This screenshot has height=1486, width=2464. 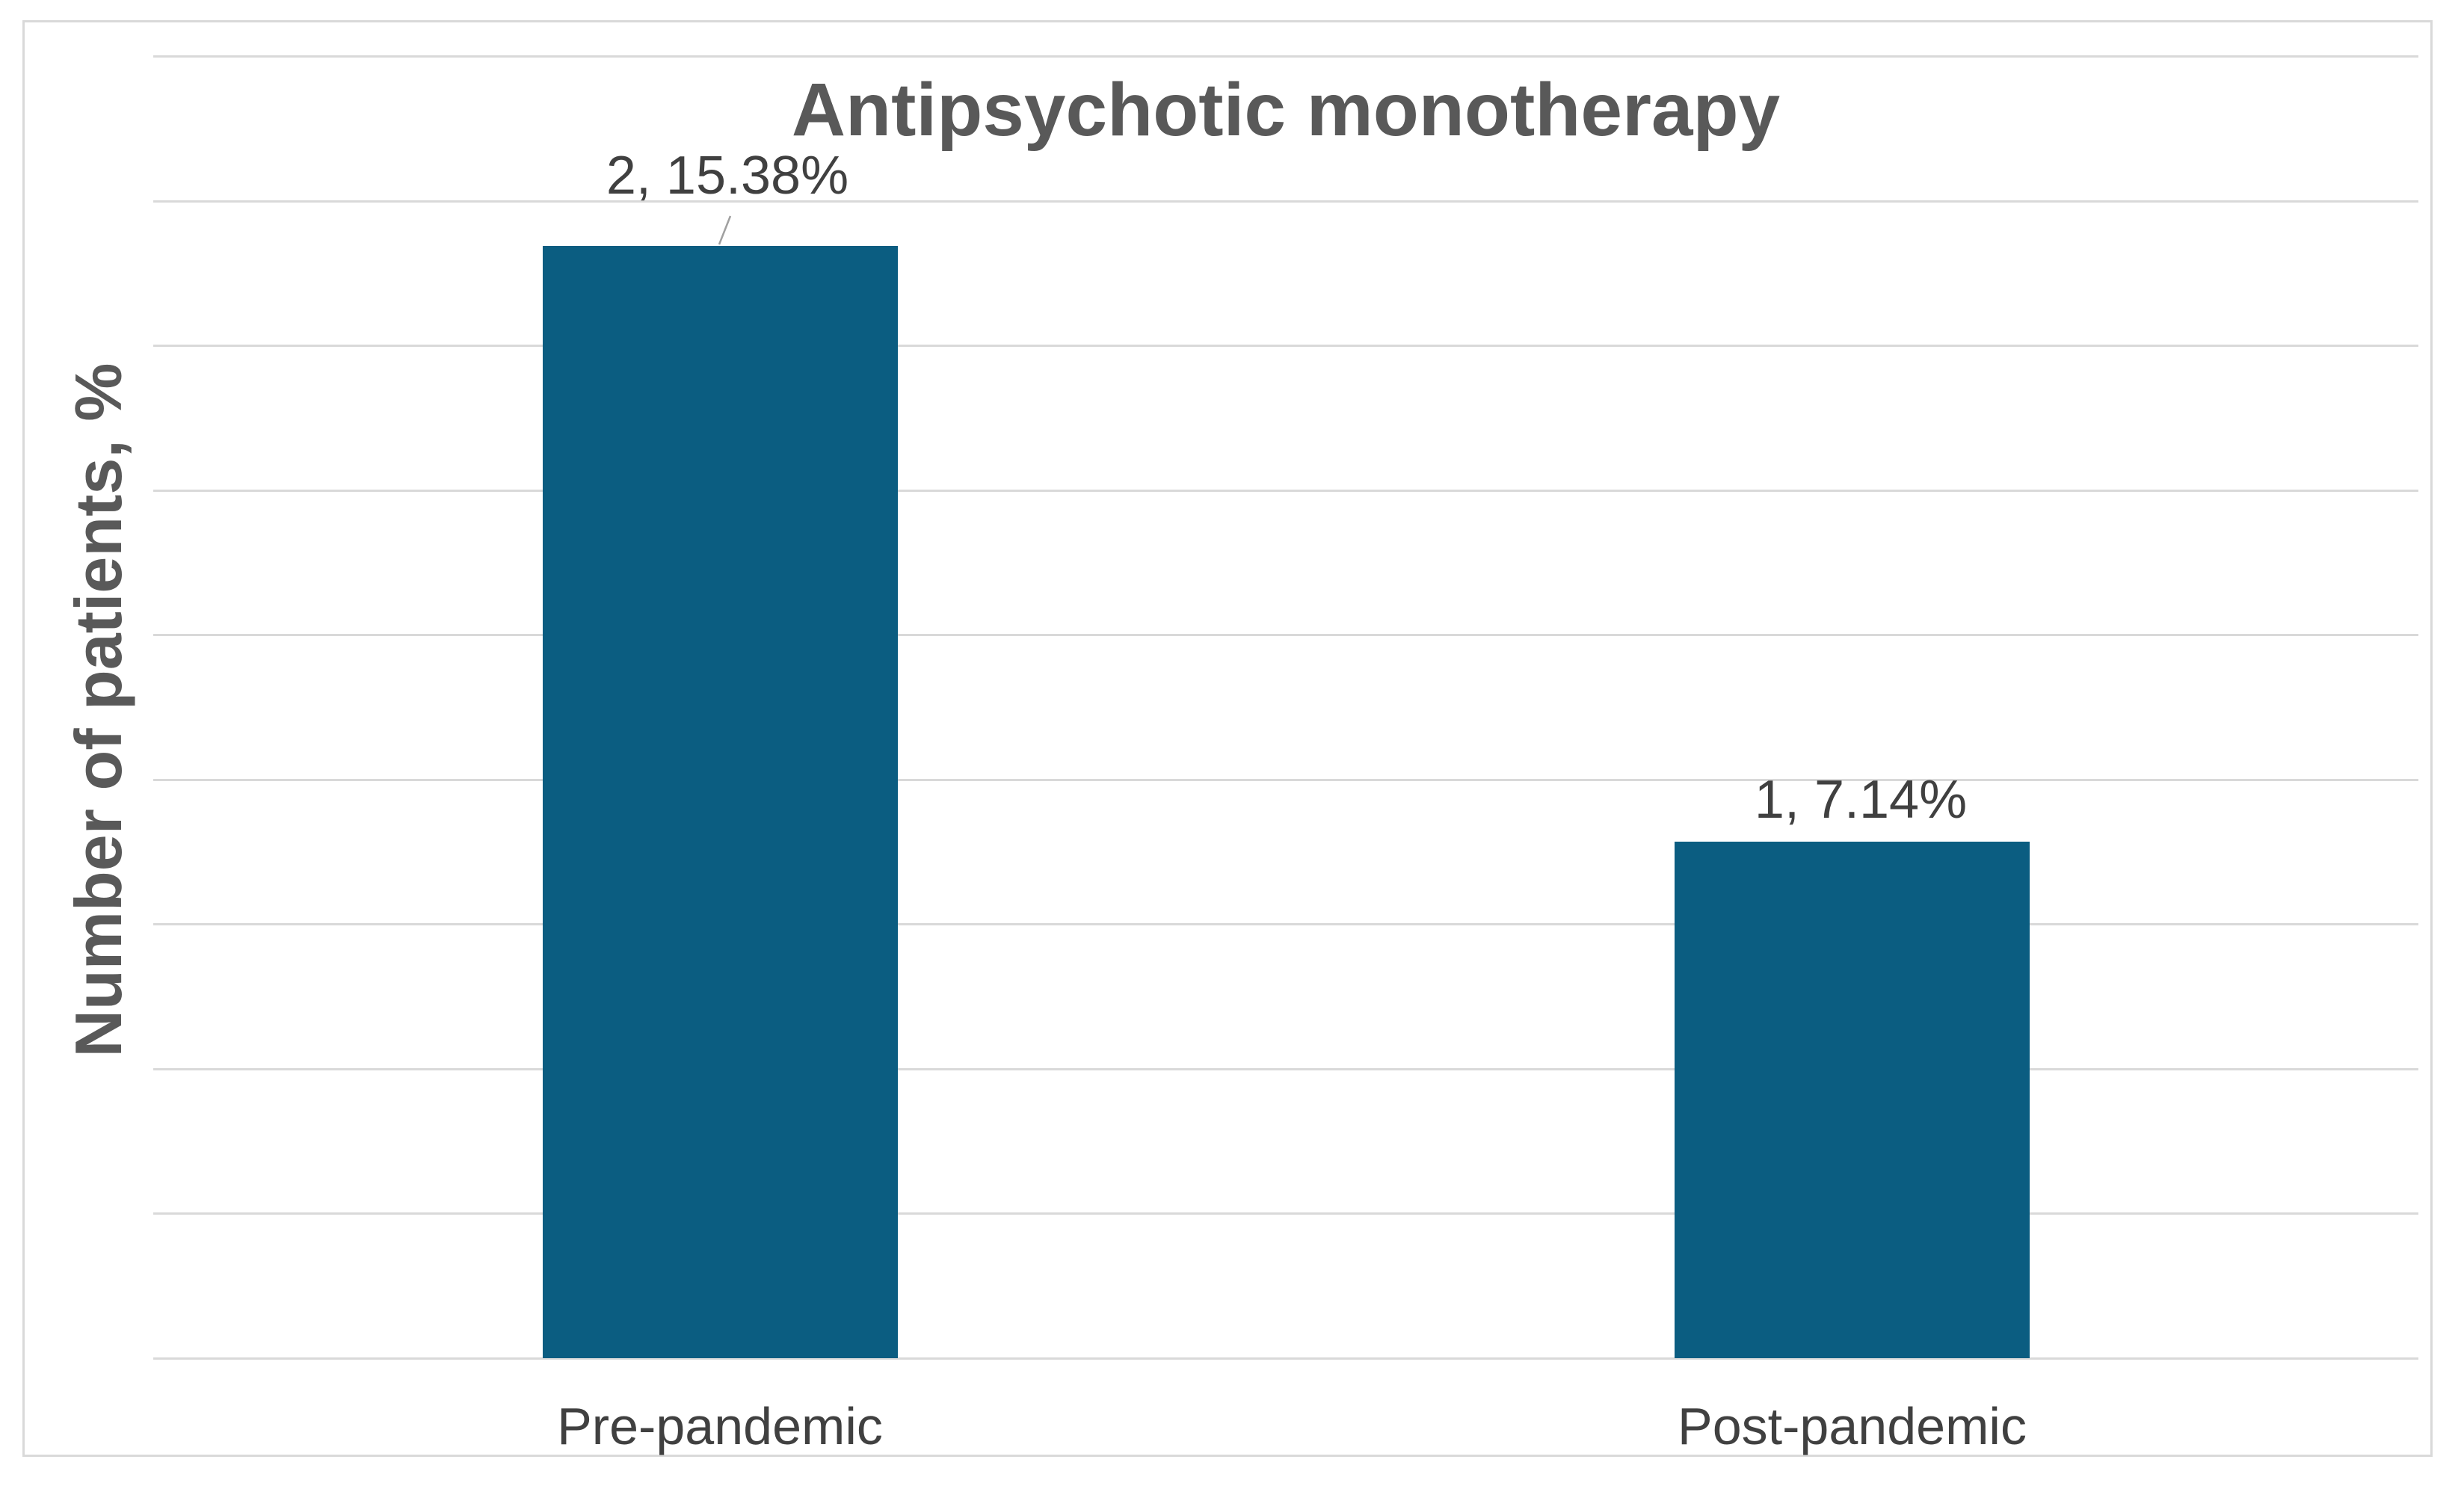 I want to click on data-label: 1, 7.14%, so click(x=1861, y=800).